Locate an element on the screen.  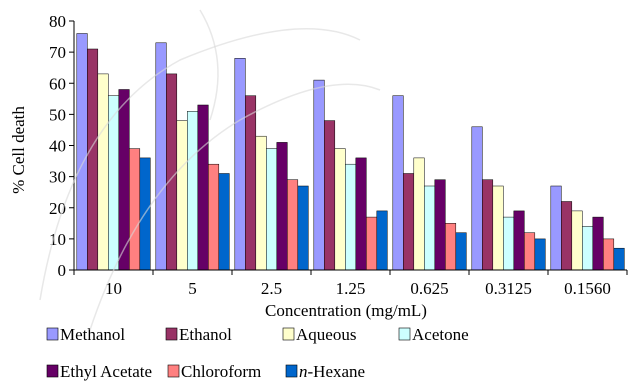
legend-swatch-ethyl-acetate is located at coordinates (52, 371).